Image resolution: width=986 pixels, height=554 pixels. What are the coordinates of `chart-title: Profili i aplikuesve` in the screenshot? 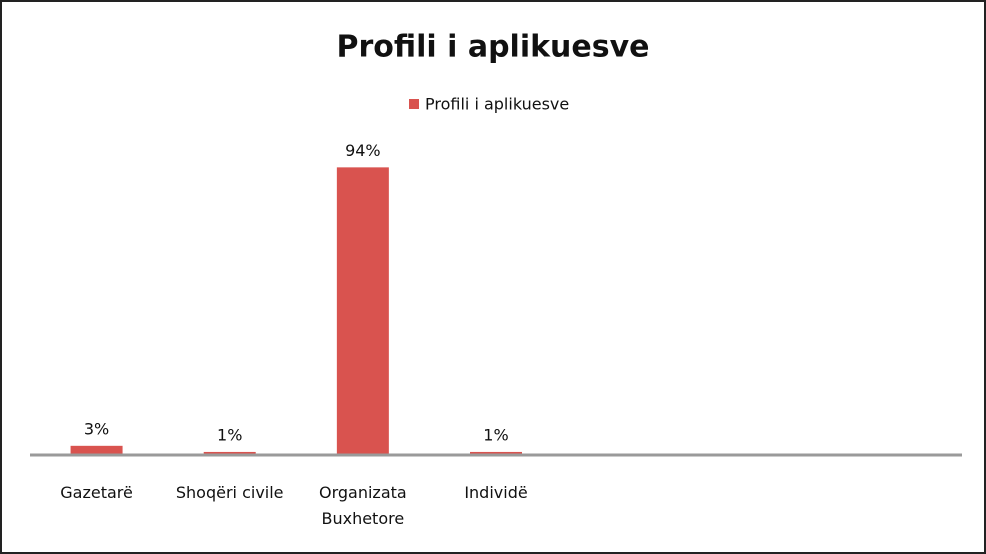 It's located at (492, 47).